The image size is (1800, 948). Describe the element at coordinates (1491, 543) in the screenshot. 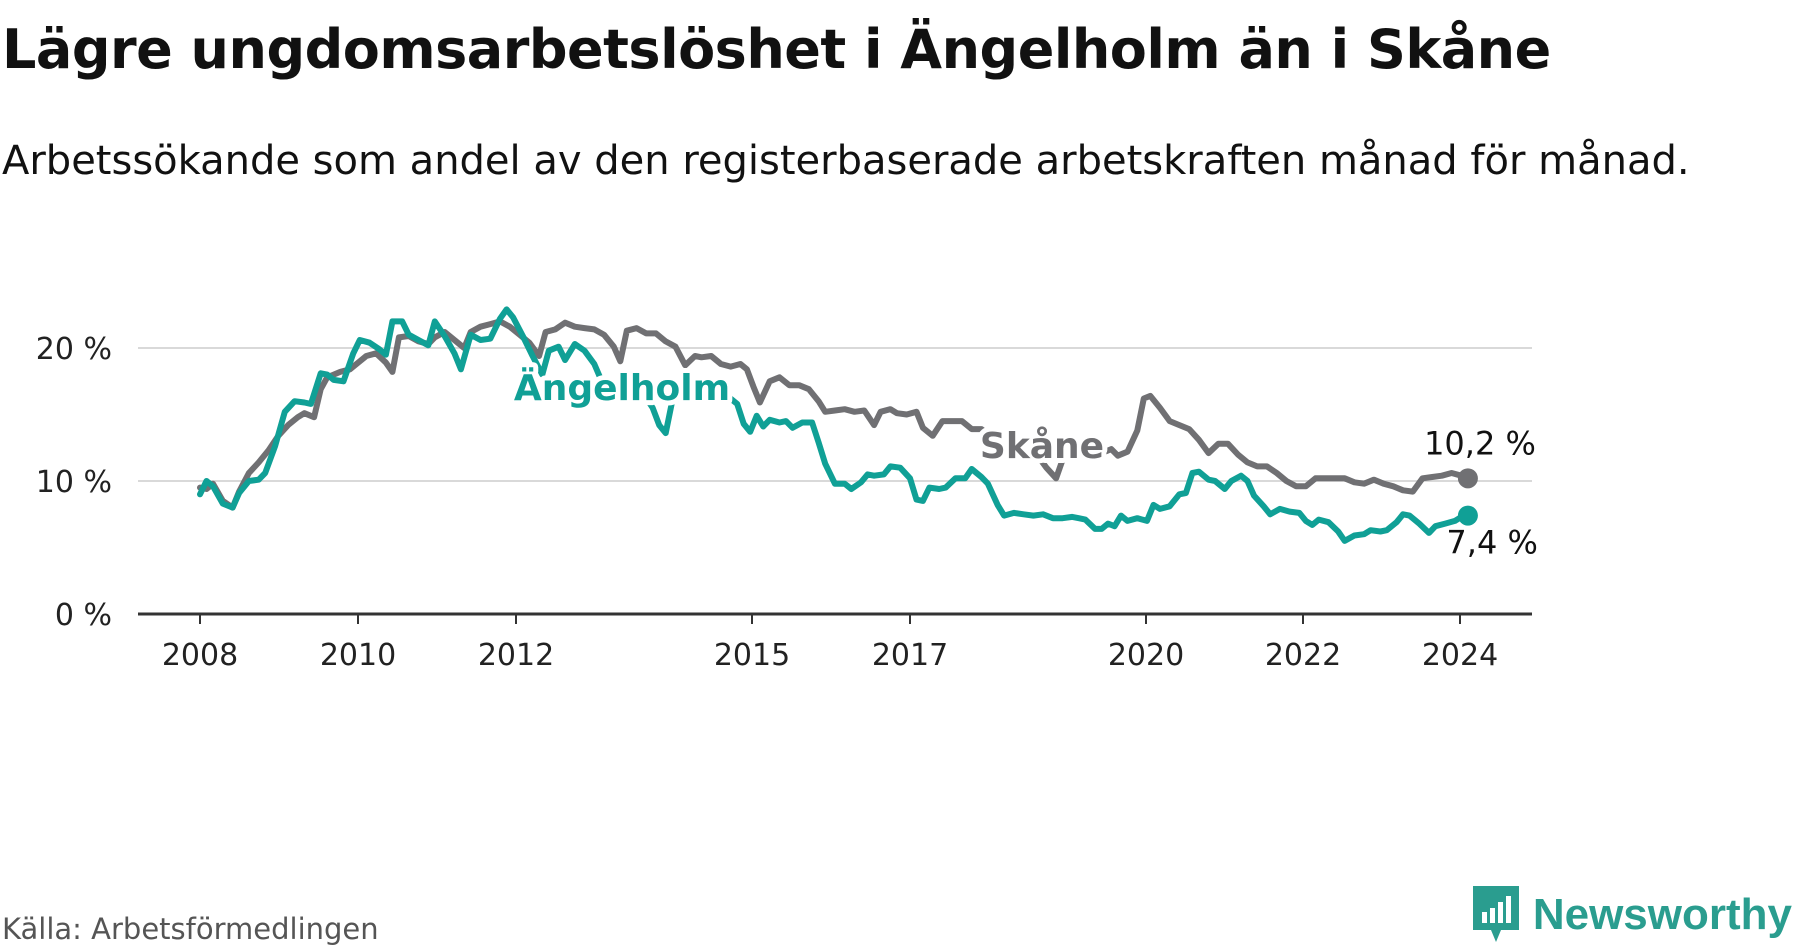

I see `end-value-label: 7,4 %` at that location.